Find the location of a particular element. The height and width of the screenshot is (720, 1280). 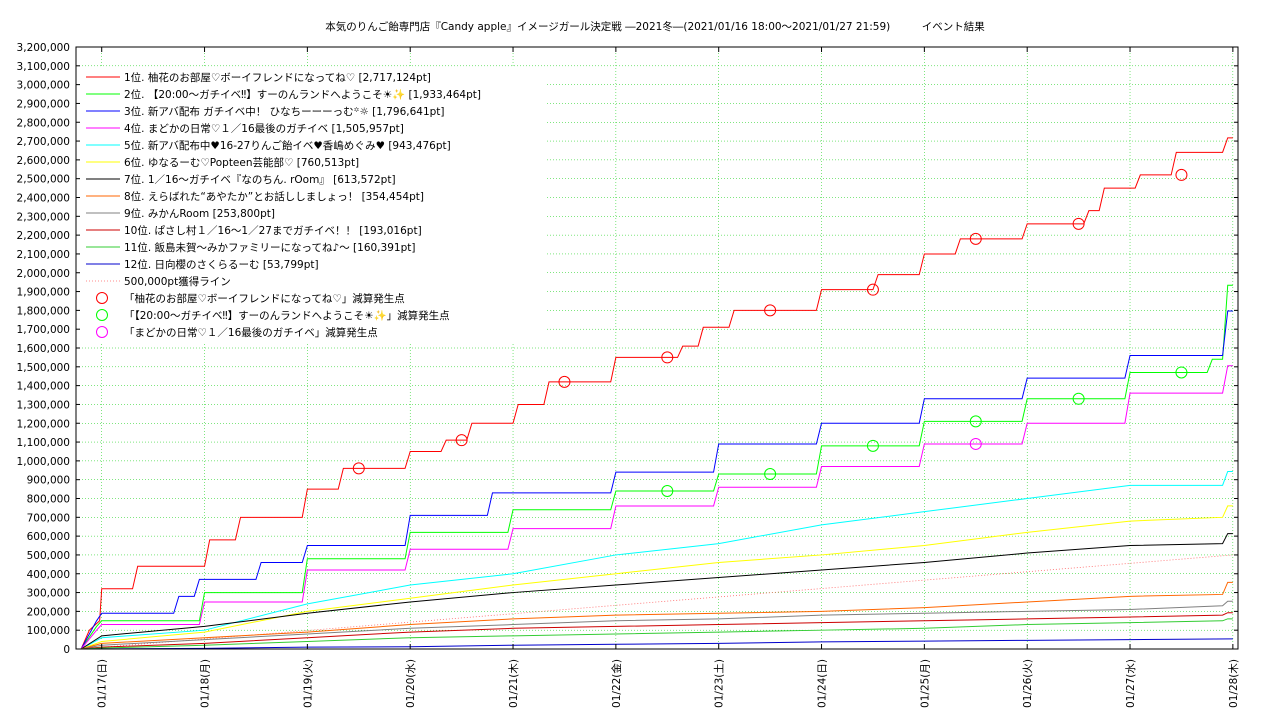

x-tick-label: 01/25(月) is located at coordinates (925, 683).